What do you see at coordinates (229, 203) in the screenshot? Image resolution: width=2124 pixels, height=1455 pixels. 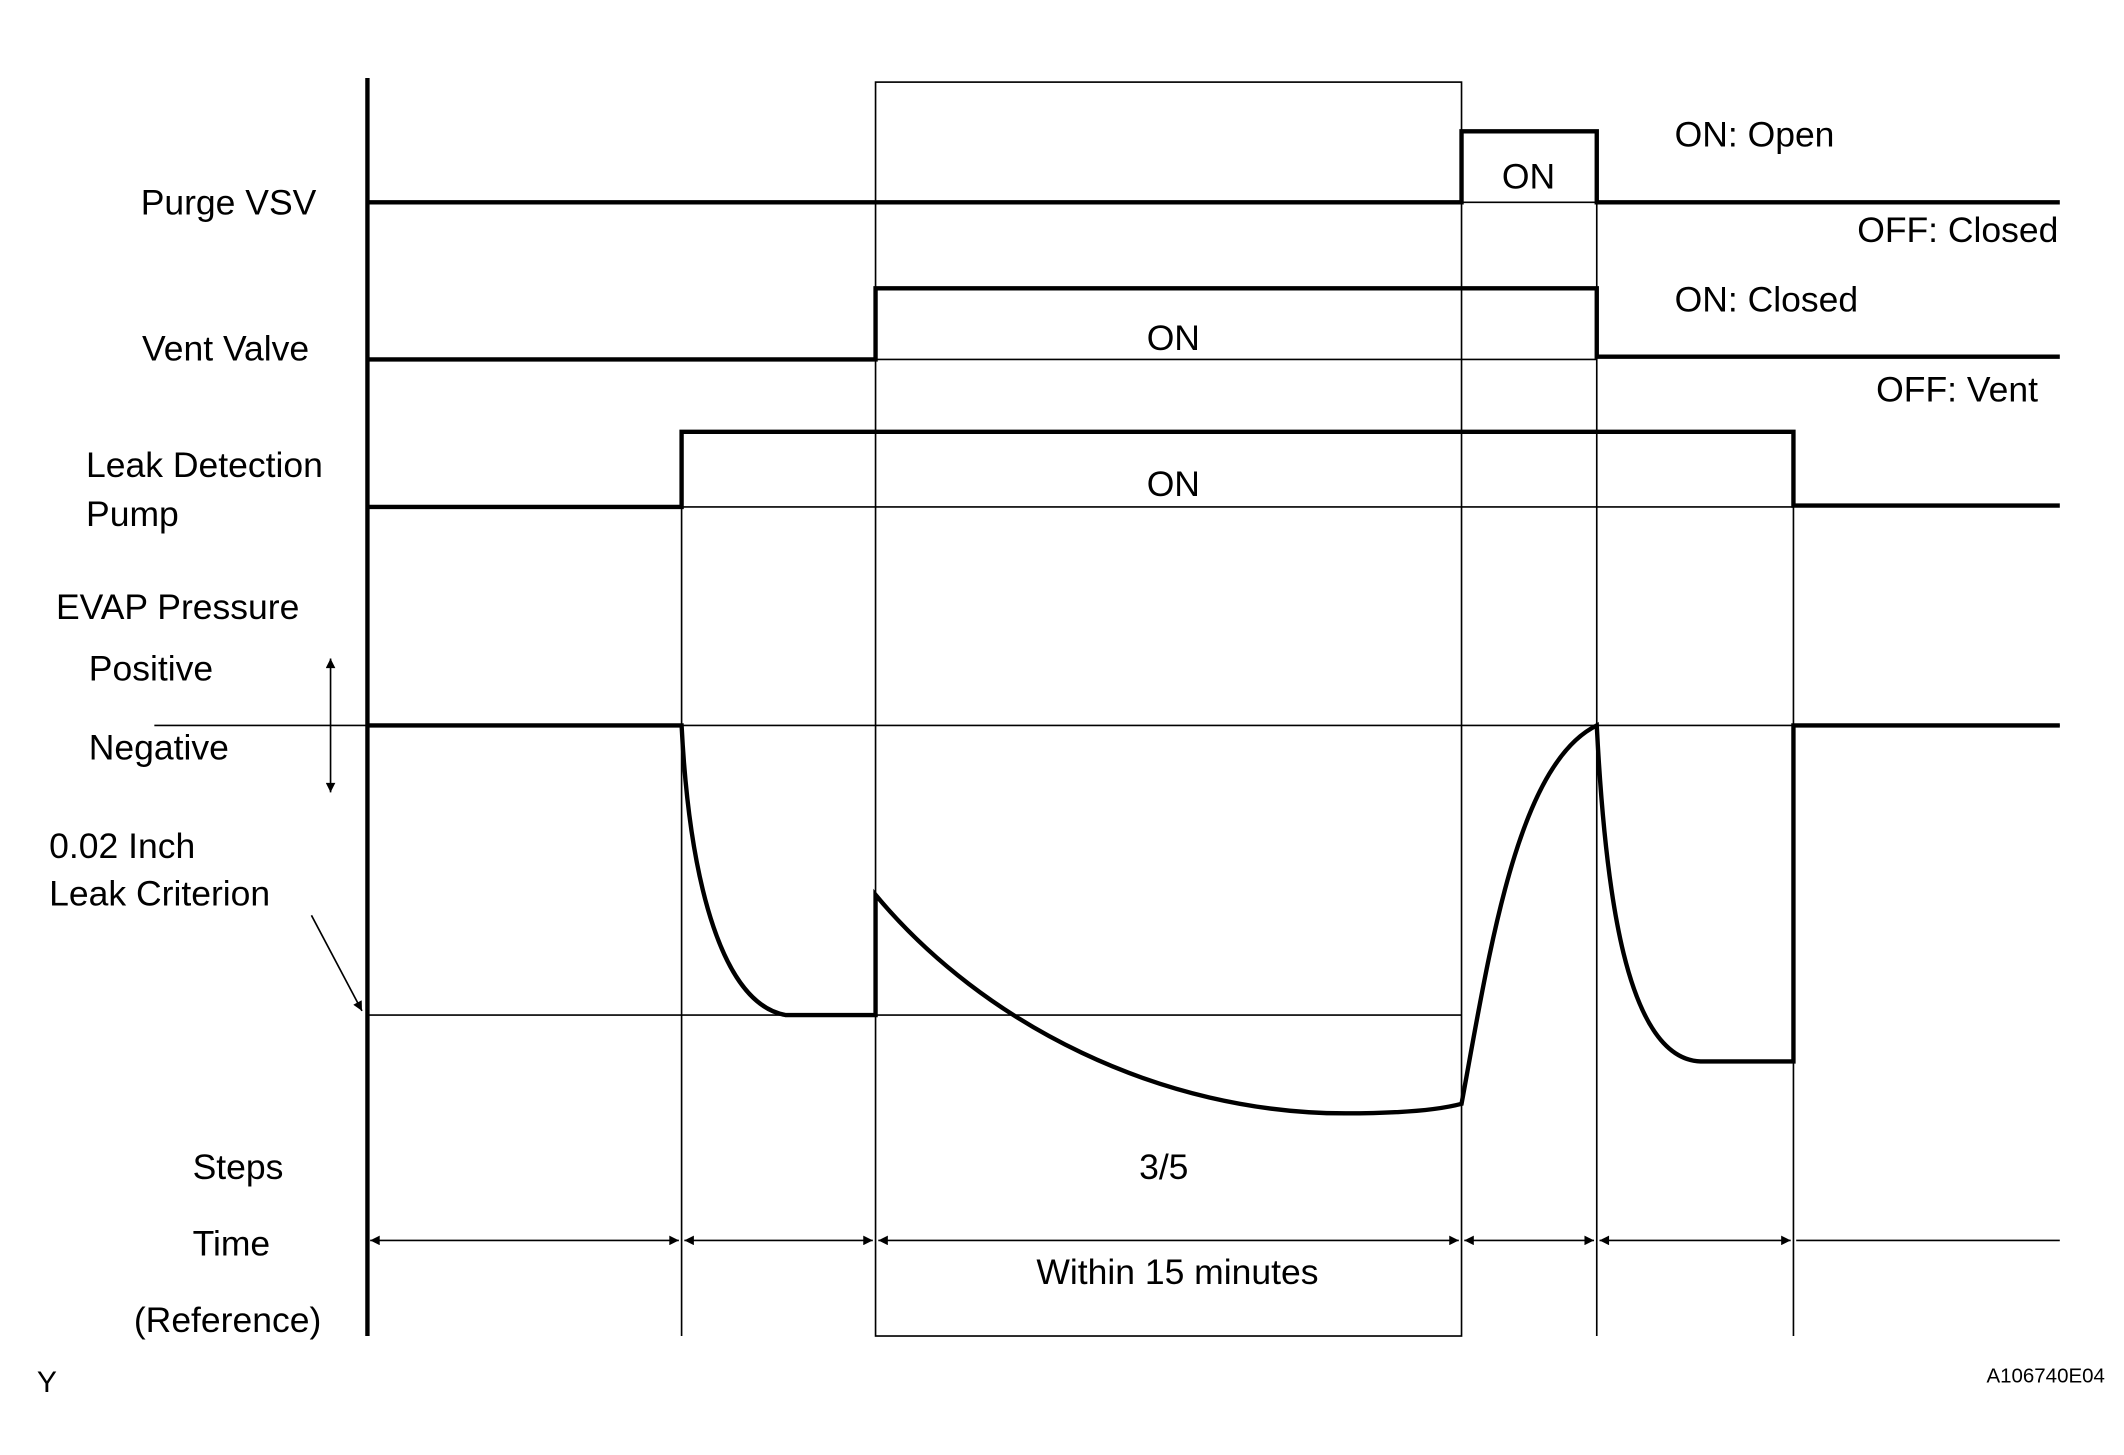 I see `purge-vsv-label: Purge VSV` at bounding box center [229, 203].